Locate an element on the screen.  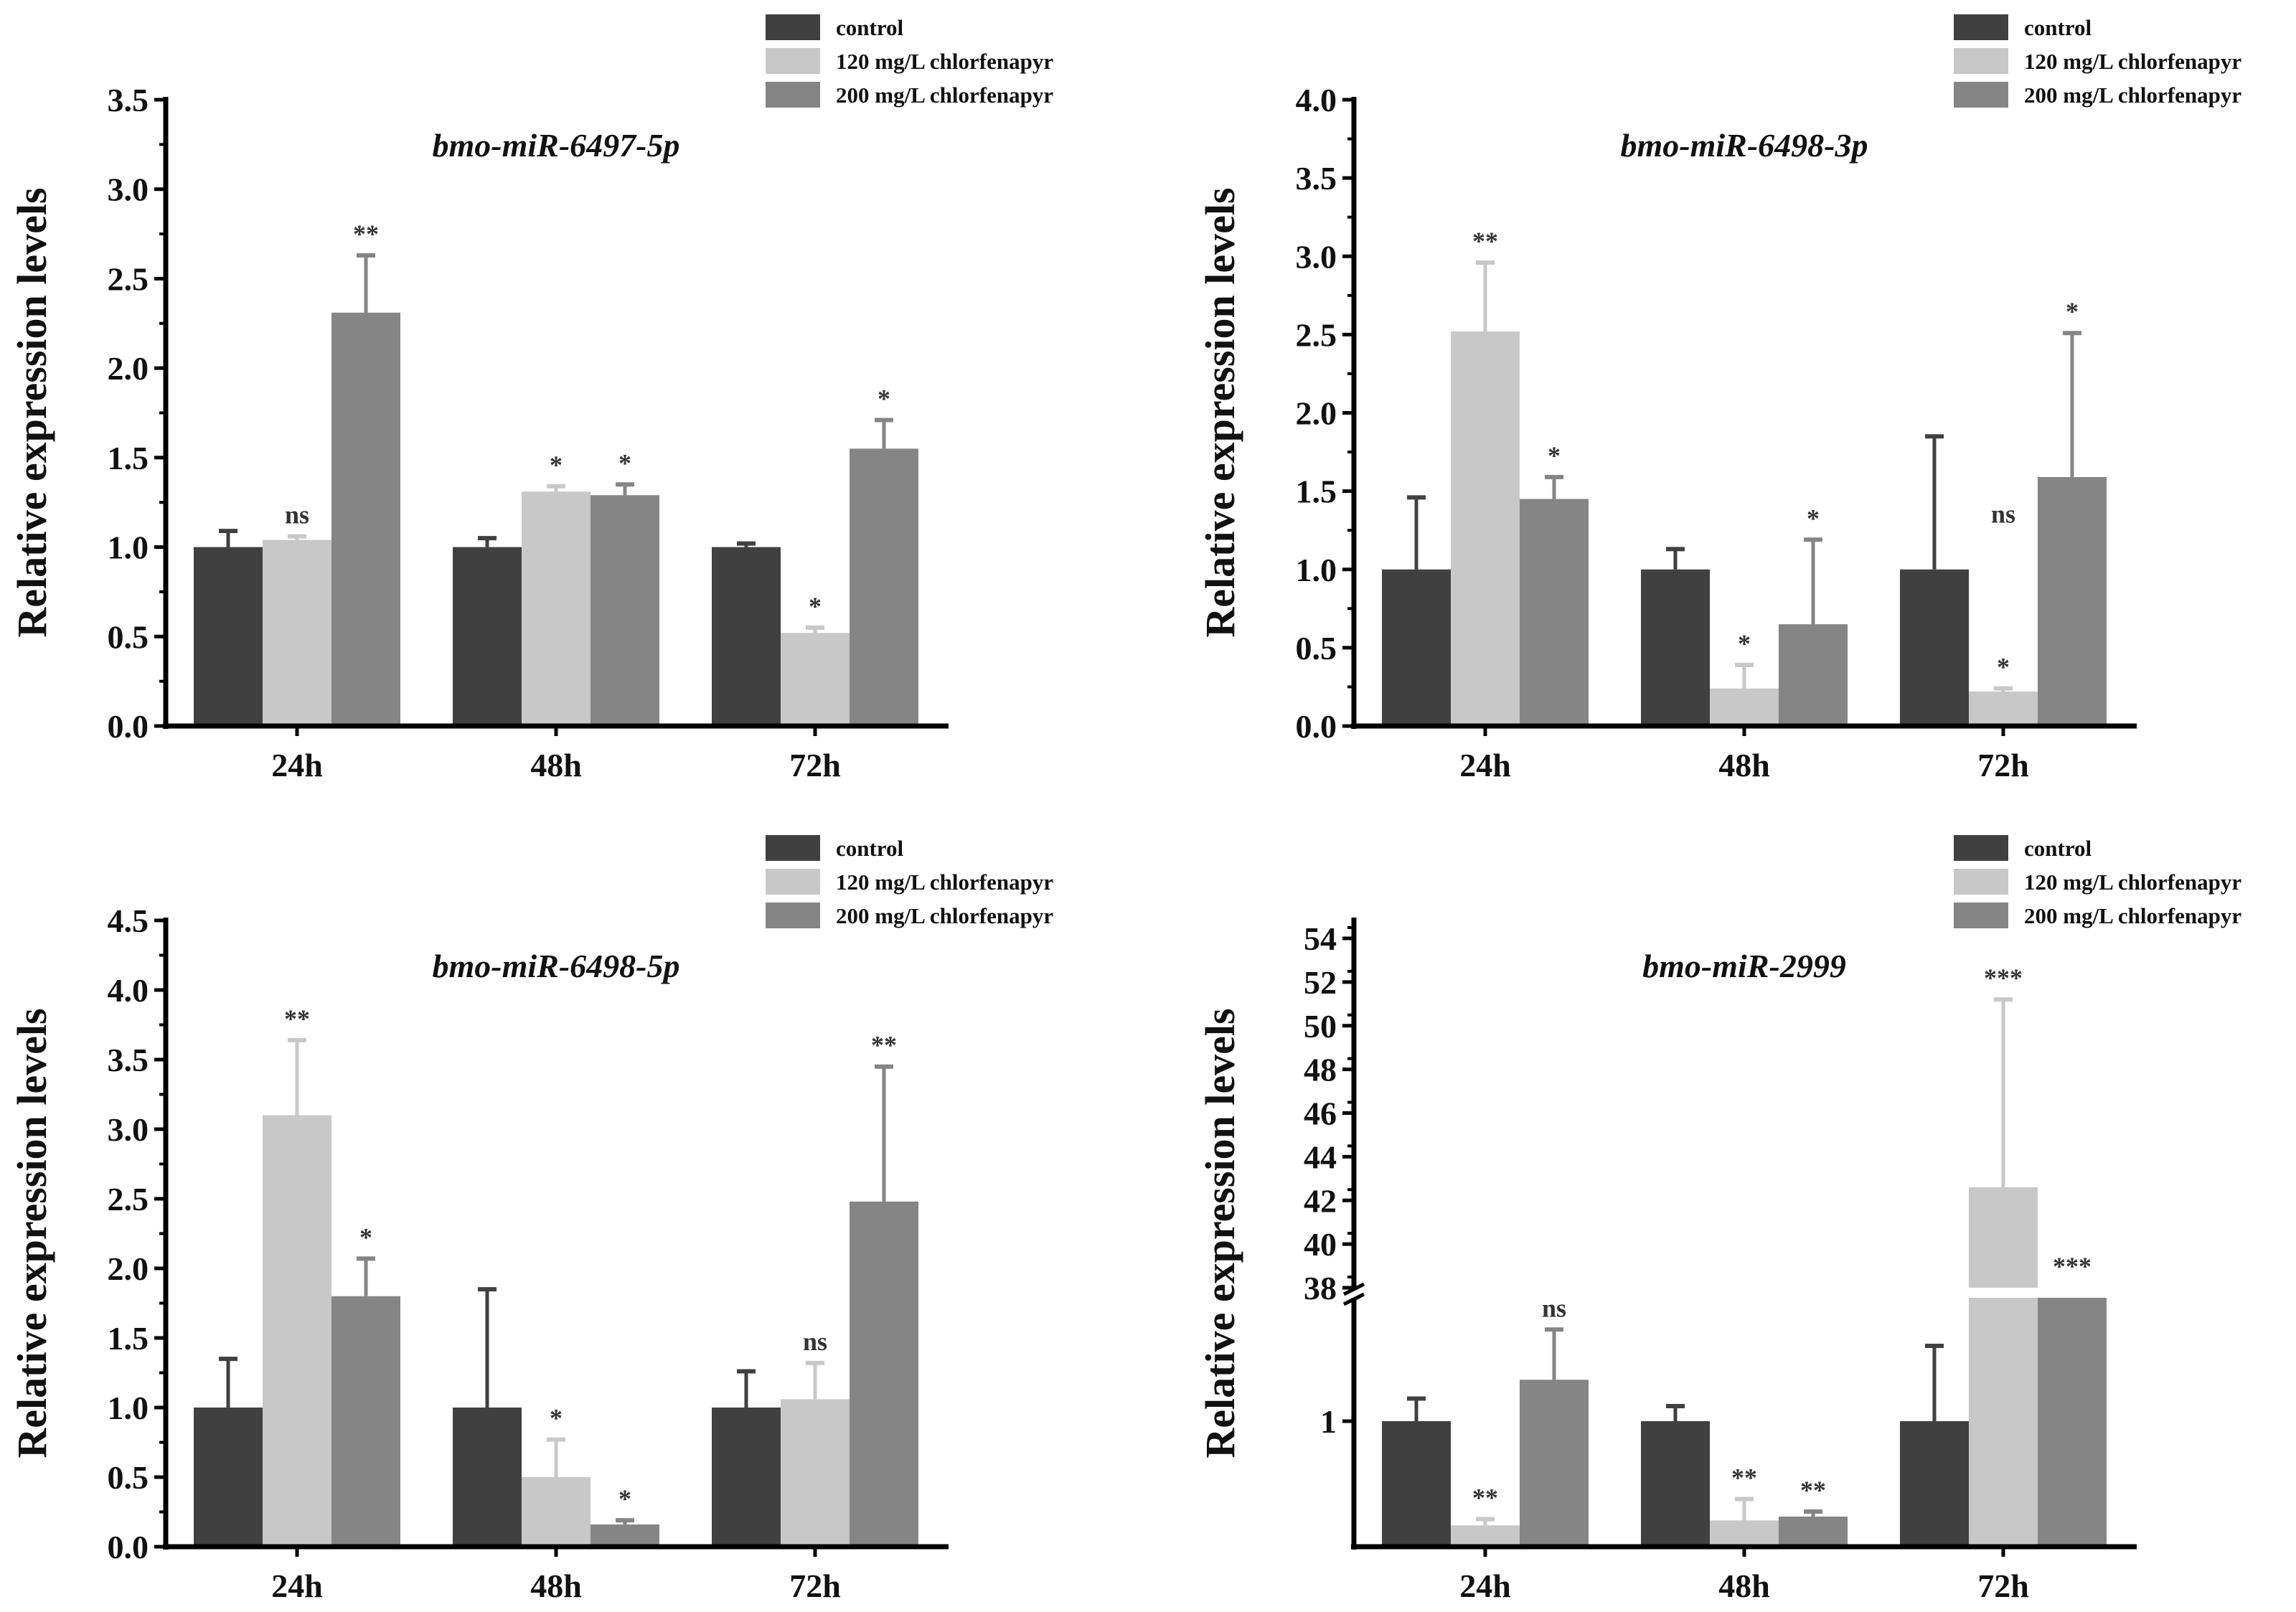
y-tick-label: 4.0 is located at coordinates (128, 990).